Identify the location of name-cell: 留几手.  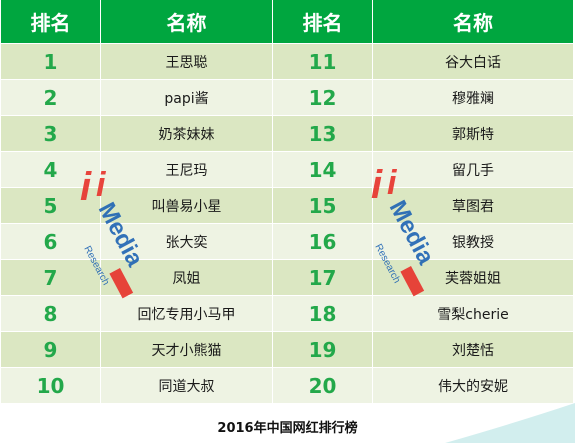
(473, 170).